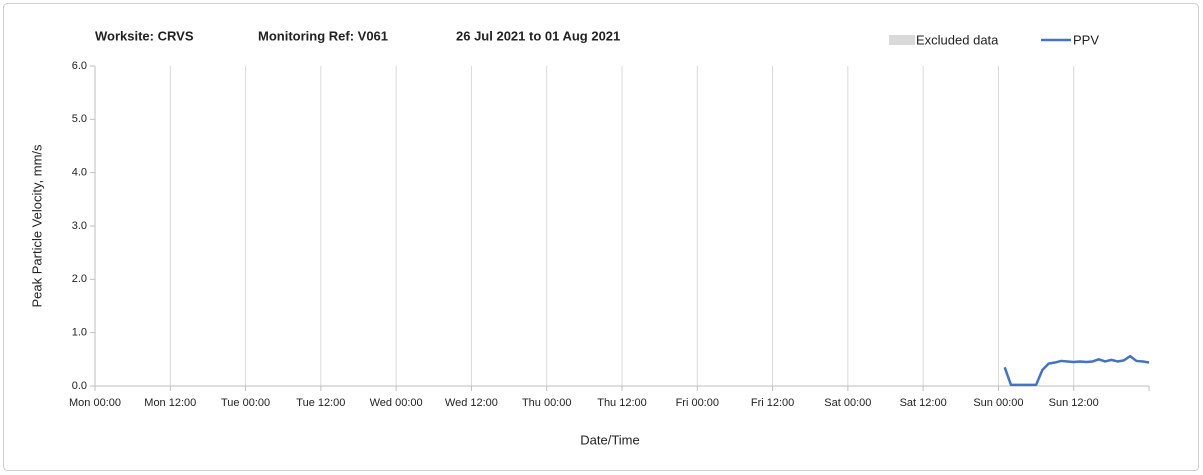  What do you see at coordinates (847, 403) in the screenshot?
I see `x-tick-label: Sat 00:00` at bounding box center [847, 403].